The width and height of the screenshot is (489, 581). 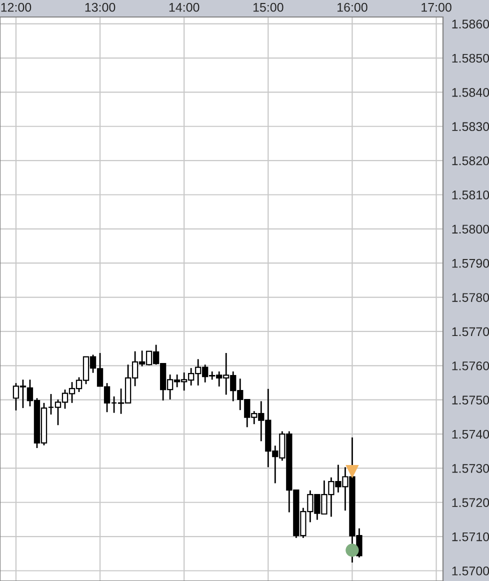 I want to click on y-tick-label: 1.5760, so click(x=470, y=365).